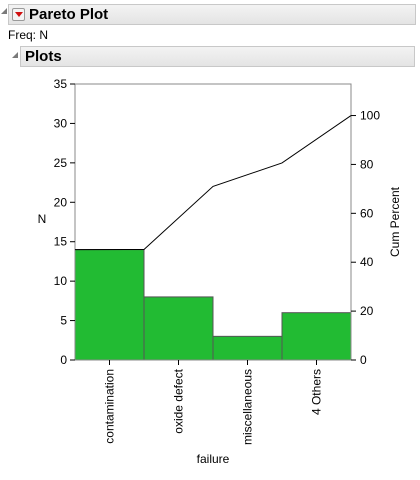 Image resolution: width=420 pixels, height=480 pixels. Describe the element at coordinates (28, 35) in the screenshot. I see `freq-label: Freq: N` at that location.